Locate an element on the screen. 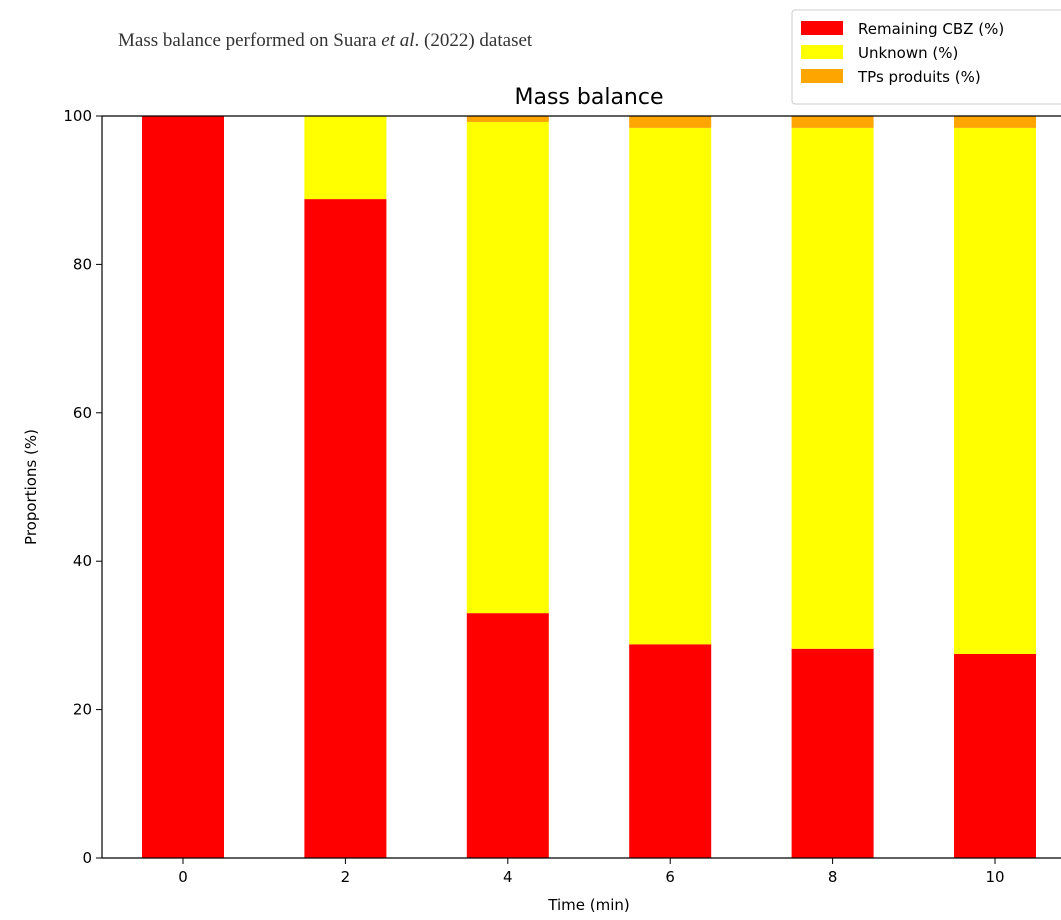  bar-segment-2-t4 is located at coordinates (507, 367).